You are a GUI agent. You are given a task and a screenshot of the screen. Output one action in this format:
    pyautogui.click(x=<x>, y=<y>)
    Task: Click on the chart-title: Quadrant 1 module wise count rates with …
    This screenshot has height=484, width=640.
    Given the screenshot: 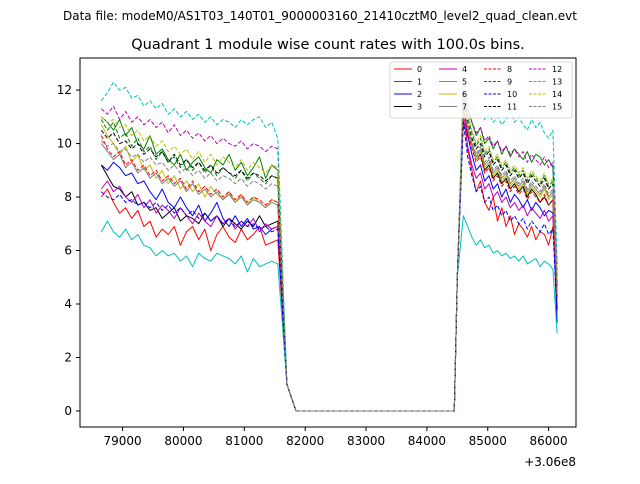 What is the action you would take?
    pyautogui.click(x=328, y=45)
    